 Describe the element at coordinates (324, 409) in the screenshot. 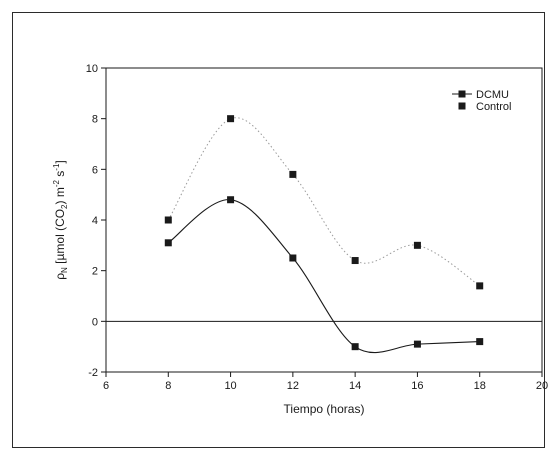

I see `x-axis-label: Tiempo (horas)` at that location.